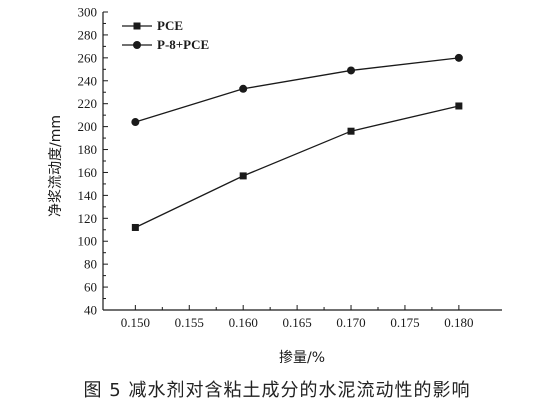  Describe the element at coordinates (165, 35) in the screenshot. I see `legend: PCE P-8+PCE` at that location.